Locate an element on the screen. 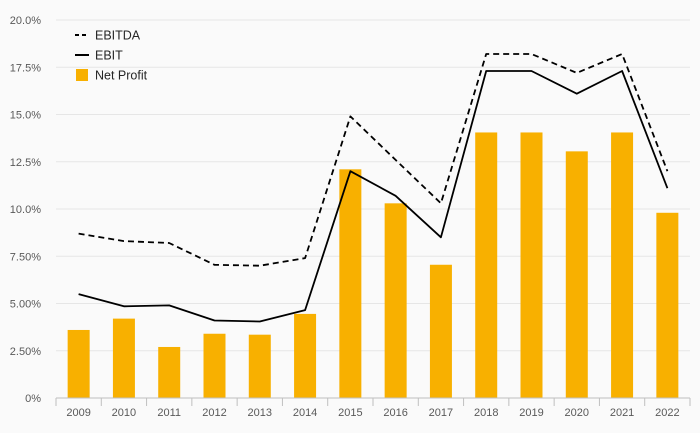  bar-net-profit-2013 is located at coordinates (259, 366).